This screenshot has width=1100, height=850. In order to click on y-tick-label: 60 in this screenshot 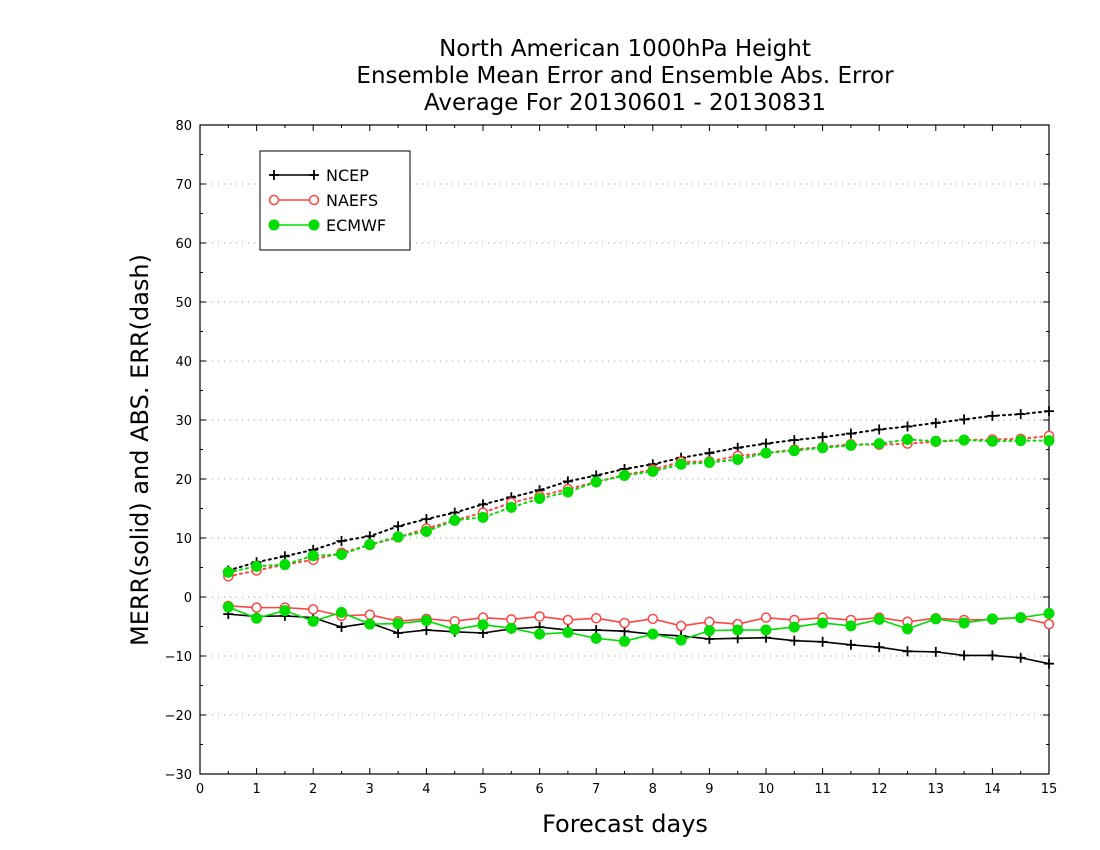, I will do `click(183, 244)`.